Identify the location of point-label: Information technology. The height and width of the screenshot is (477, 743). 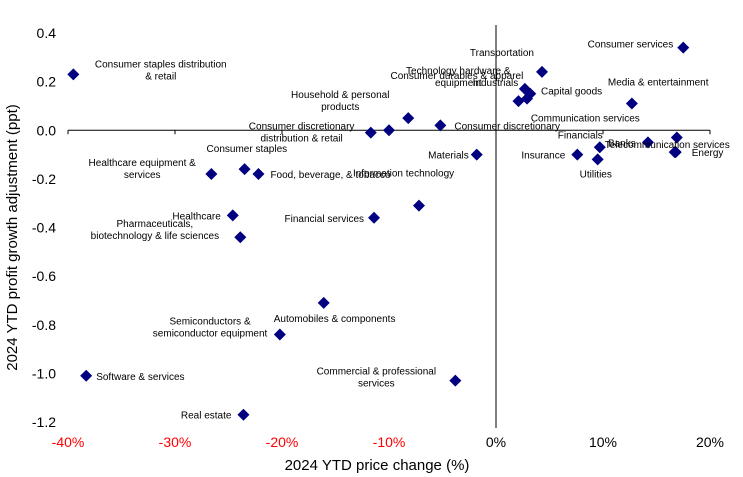
(403, 174).